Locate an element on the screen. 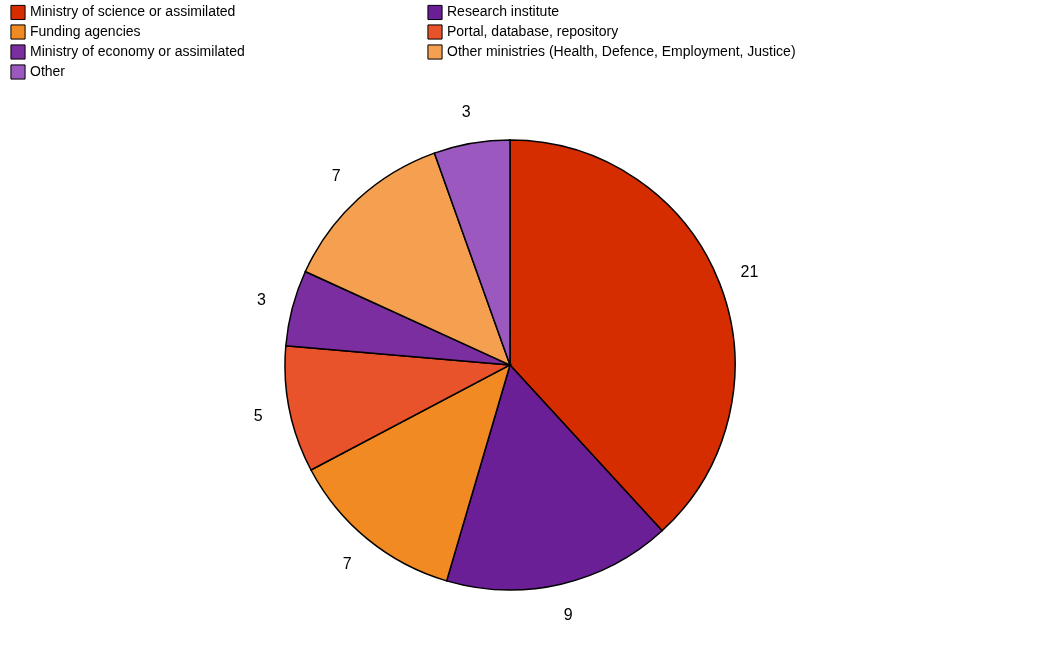 This screenshot has width=1045, height=661. legend-label: Portal, database, repository is located at coordinates (533, 31).